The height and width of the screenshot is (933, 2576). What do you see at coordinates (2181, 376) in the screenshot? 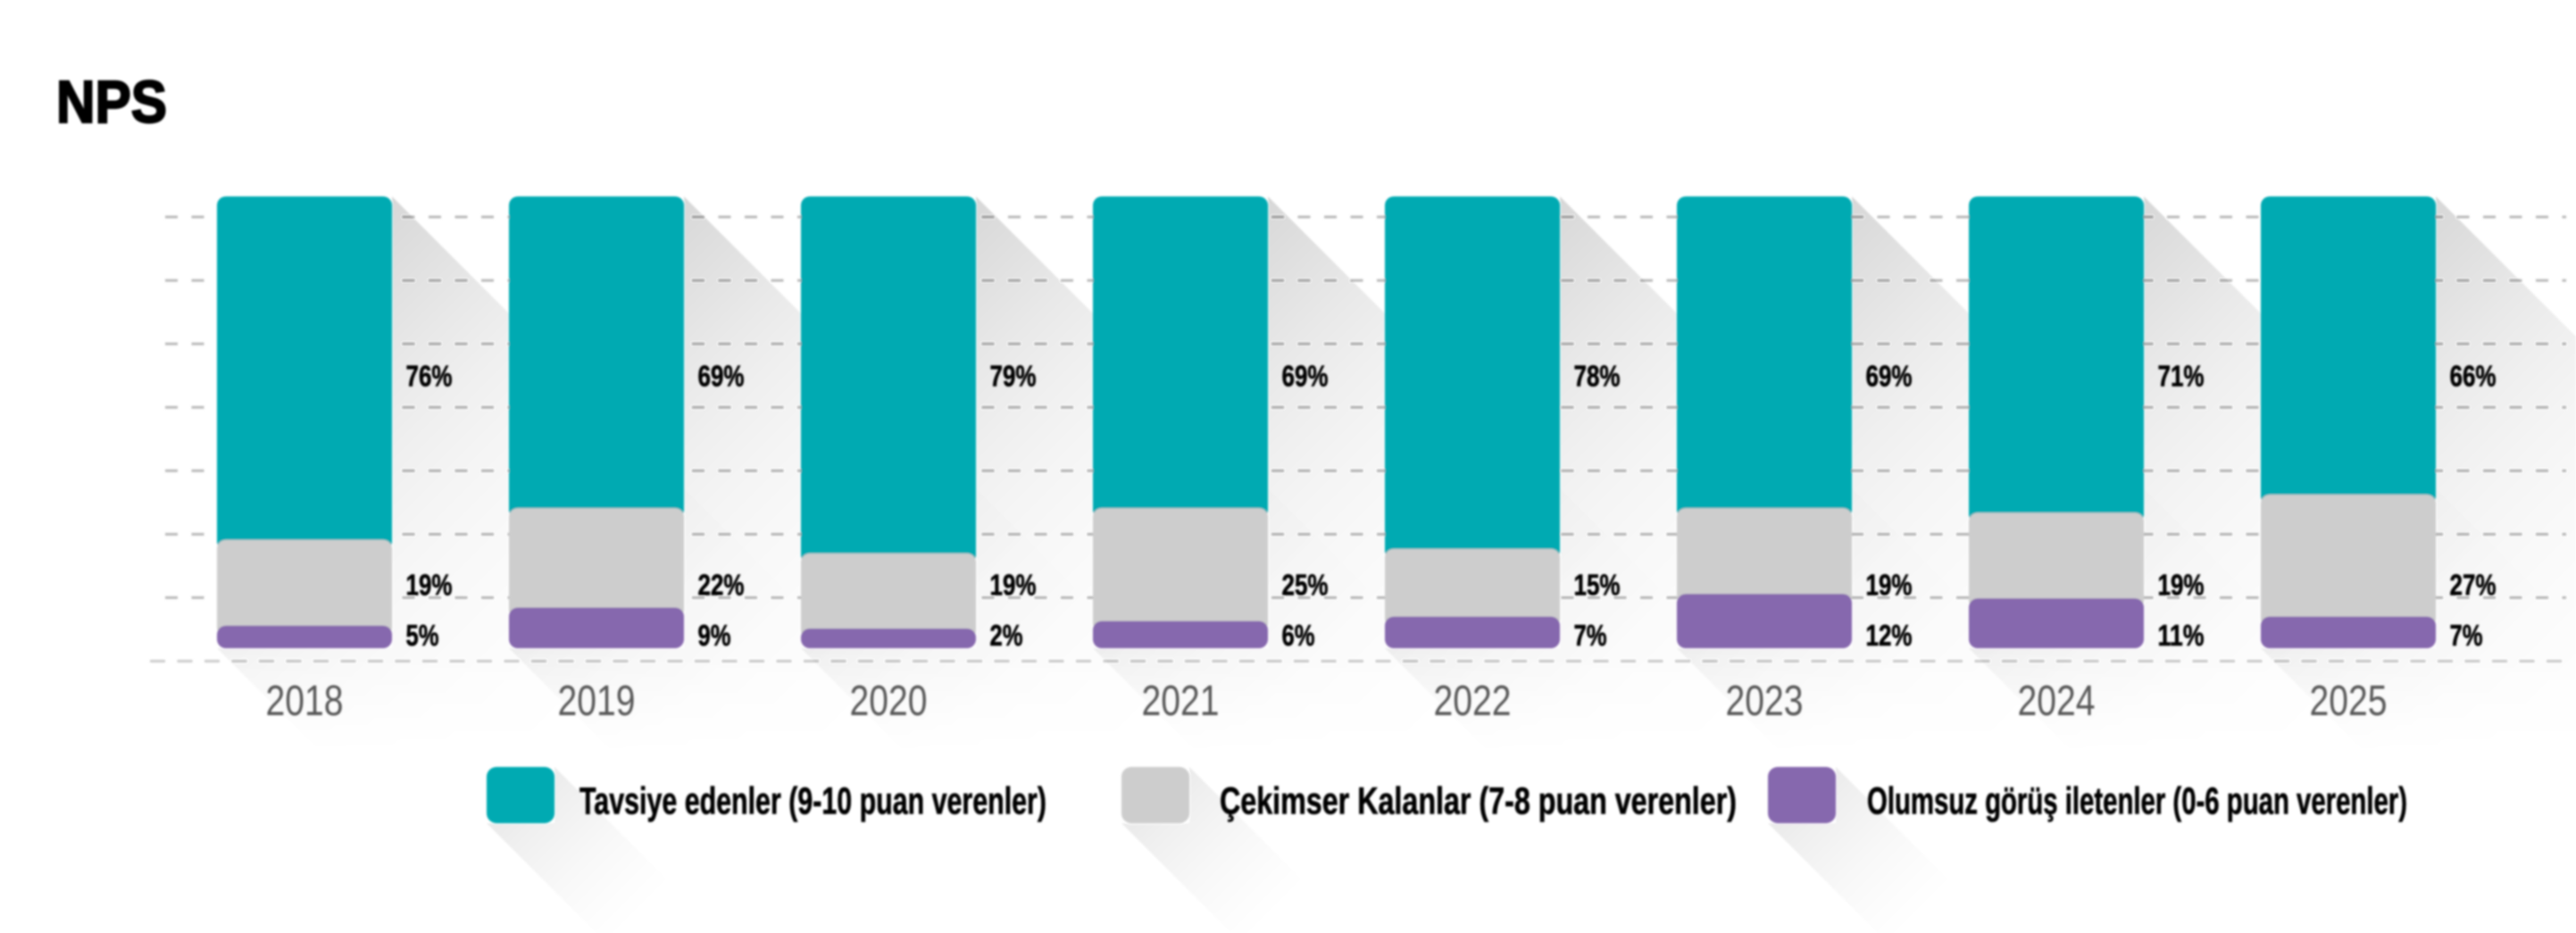
I see `svg-text: 71%` at bounding box center [2181, 376].